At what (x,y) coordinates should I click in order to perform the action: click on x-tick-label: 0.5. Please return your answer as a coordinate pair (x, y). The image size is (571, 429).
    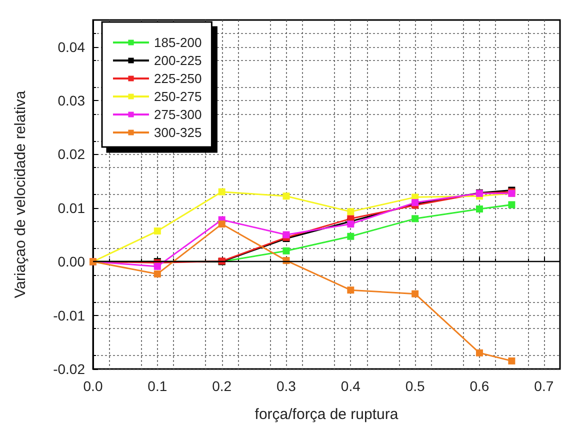
    Looking at the image, I should click on (415, 386).